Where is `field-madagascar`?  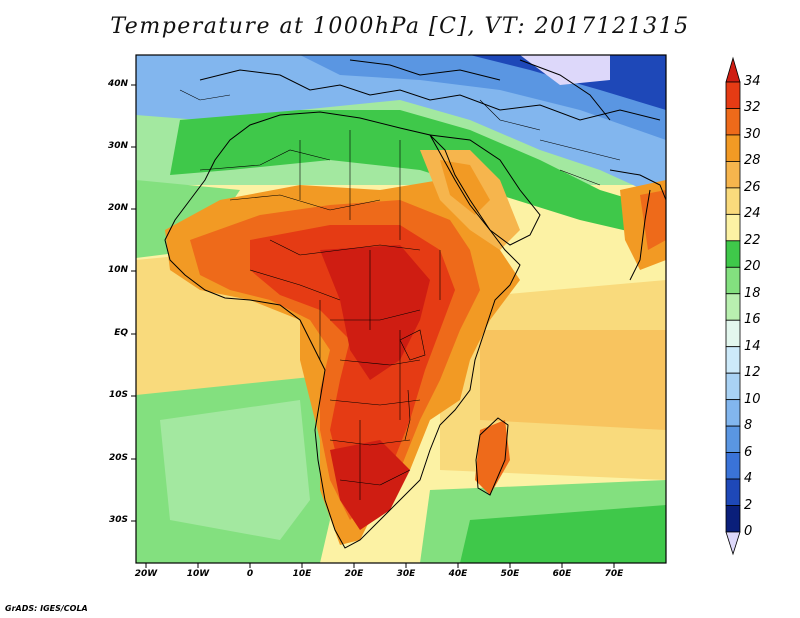
field-madagascar is located at coordinates (492, 457).